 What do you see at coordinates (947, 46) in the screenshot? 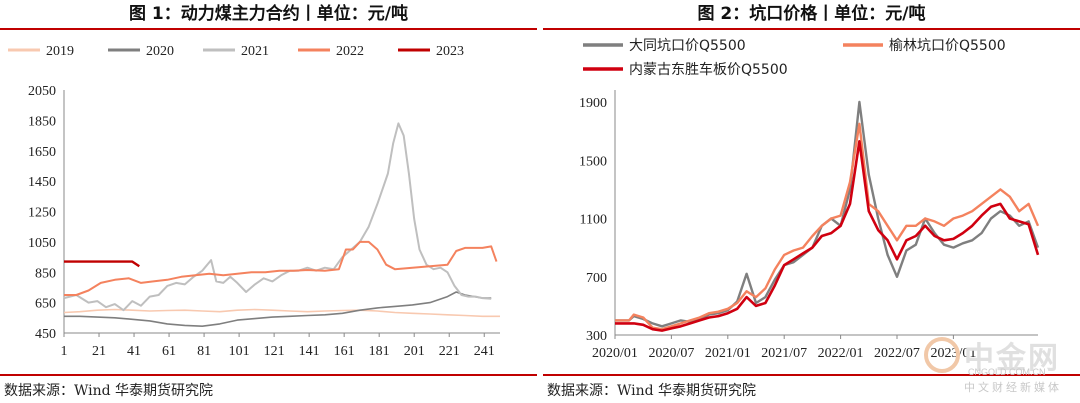
I see `legend-label-榆林坑口价Q5500: 榆林坑口价Q5500` at bounding box center [947, 46].